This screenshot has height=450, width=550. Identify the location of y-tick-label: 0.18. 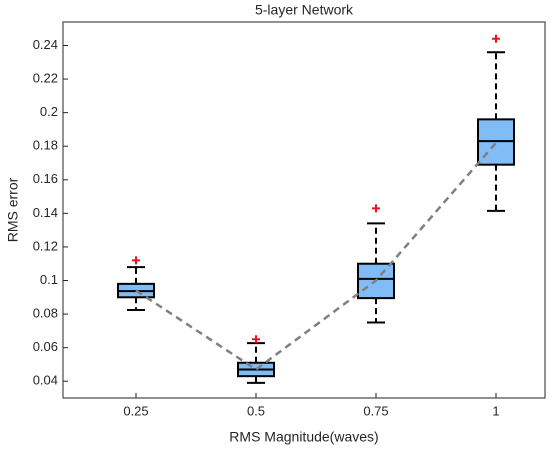
(45, 145).